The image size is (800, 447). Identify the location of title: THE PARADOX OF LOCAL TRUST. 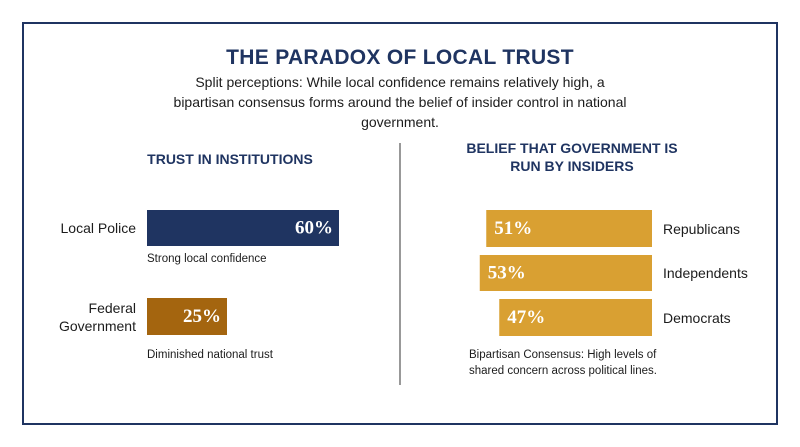
(400, 57).